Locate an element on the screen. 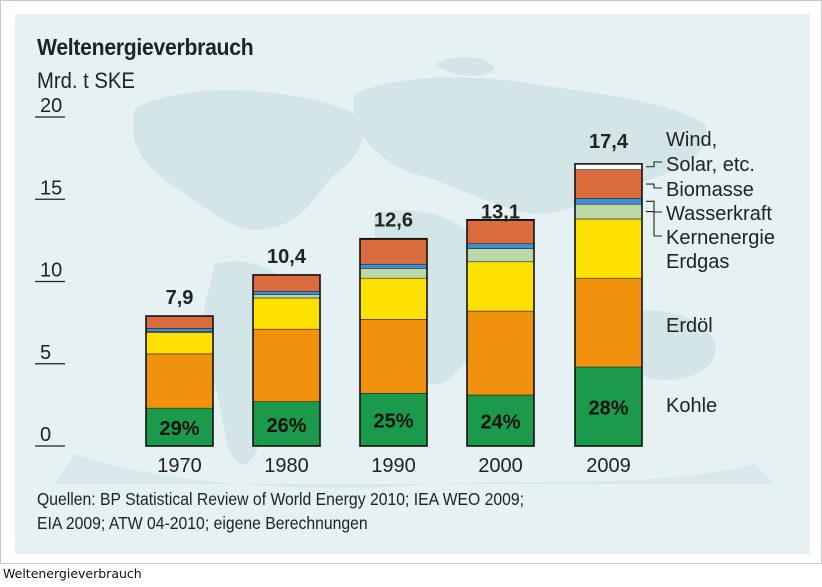 This screenshot has height=587, width=822. legend-wasserkraft: Wasserkraft is located at coordinates (719, 214).